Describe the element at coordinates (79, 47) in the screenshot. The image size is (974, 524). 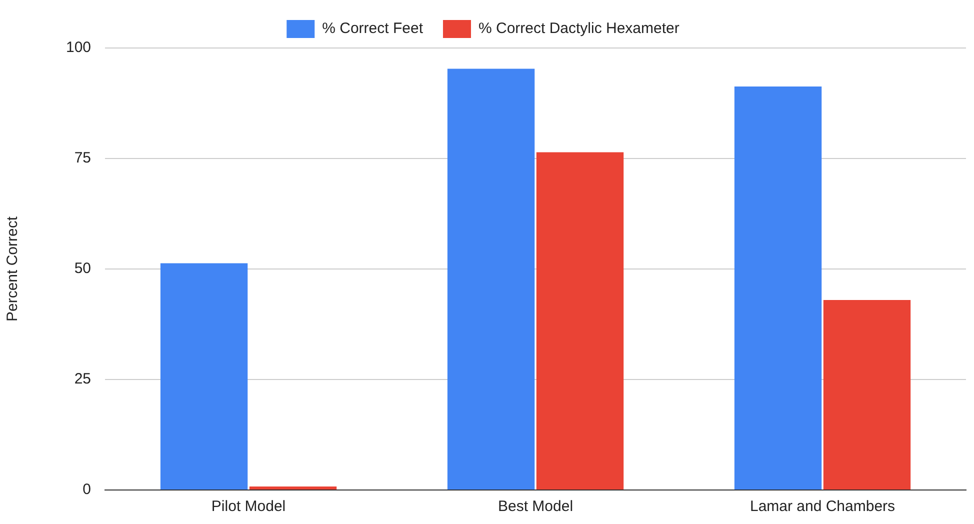
I see `y-tick-label: 100` at that location.